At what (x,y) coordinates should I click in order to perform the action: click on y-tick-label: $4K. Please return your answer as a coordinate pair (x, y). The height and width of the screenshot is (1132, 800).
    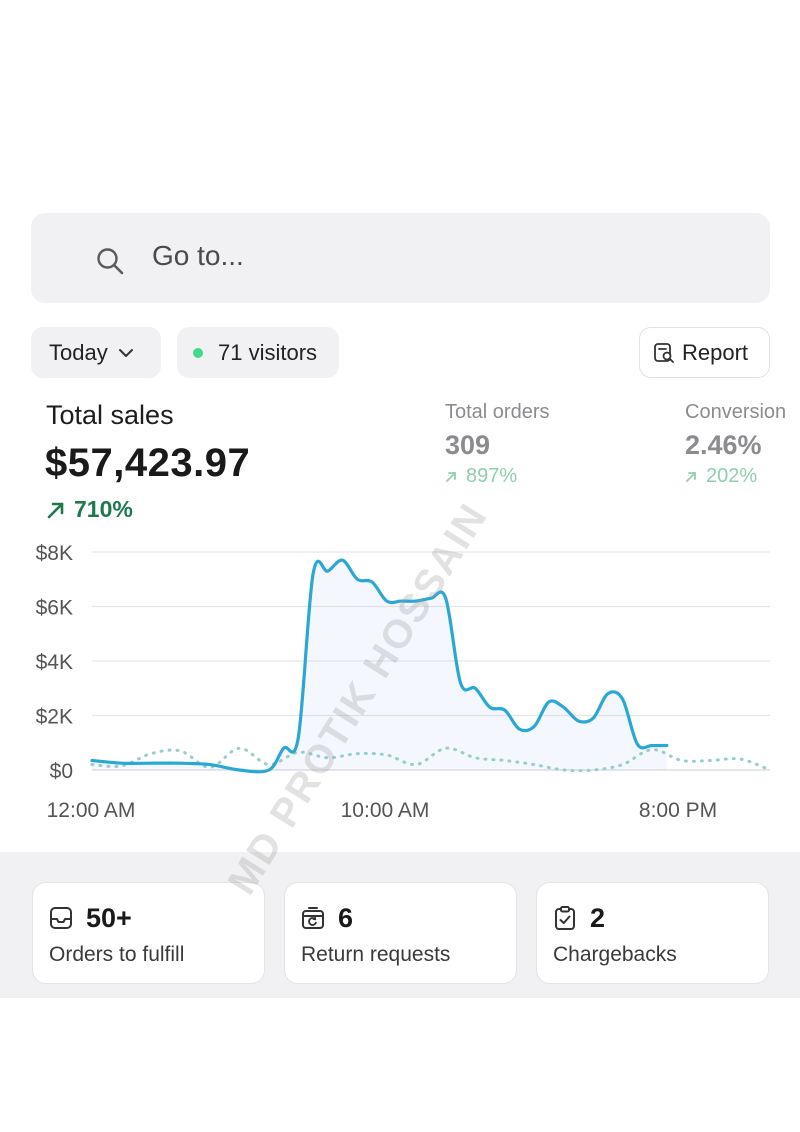
    Looking at the image, I should click on (54, 662).